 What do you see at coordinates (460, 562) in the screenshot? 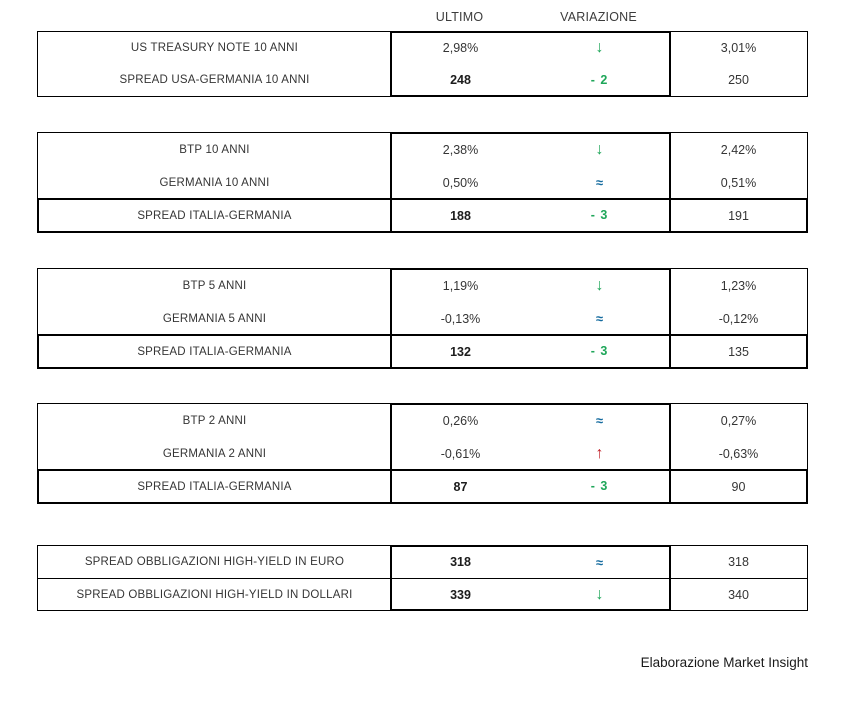
I see `ultimo-value: 318` at bounding box center [460, 562].